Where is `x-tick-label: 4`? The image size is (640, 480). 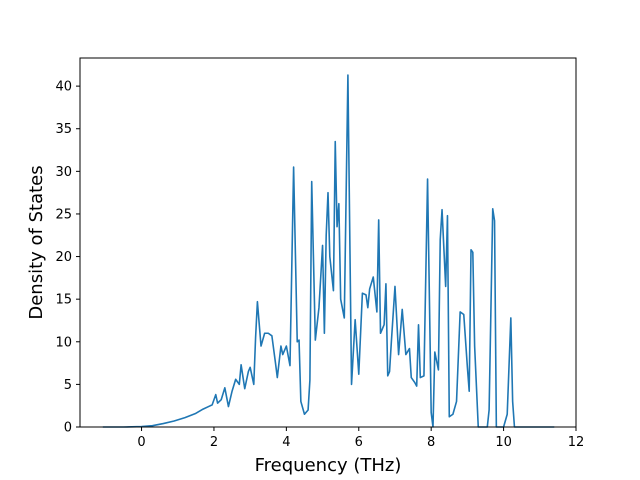 x-tick-label: 4 is located at coordinates (286, 442).